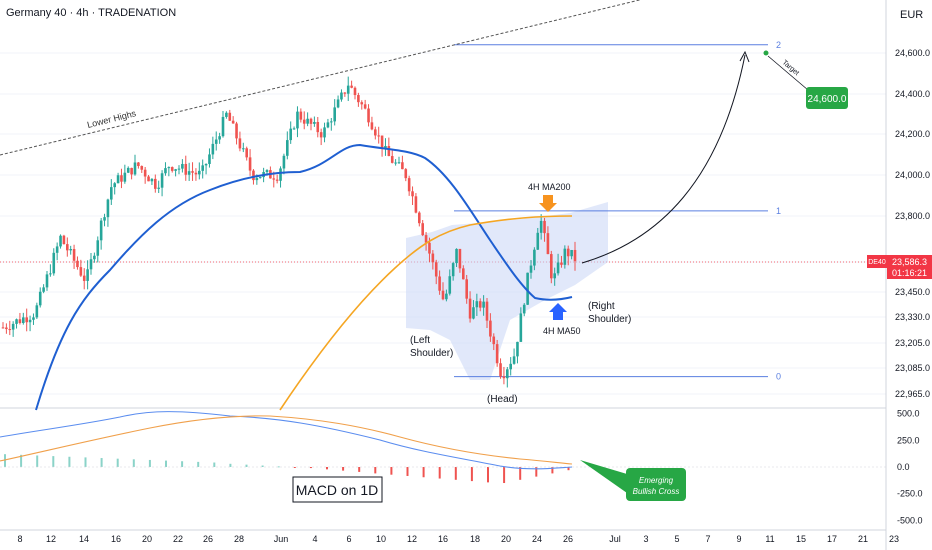  What do you see at coordinates (111, 119) in the screenshot?
I see `trendline-label: Lower Highs` at bounding box center [111, 119].